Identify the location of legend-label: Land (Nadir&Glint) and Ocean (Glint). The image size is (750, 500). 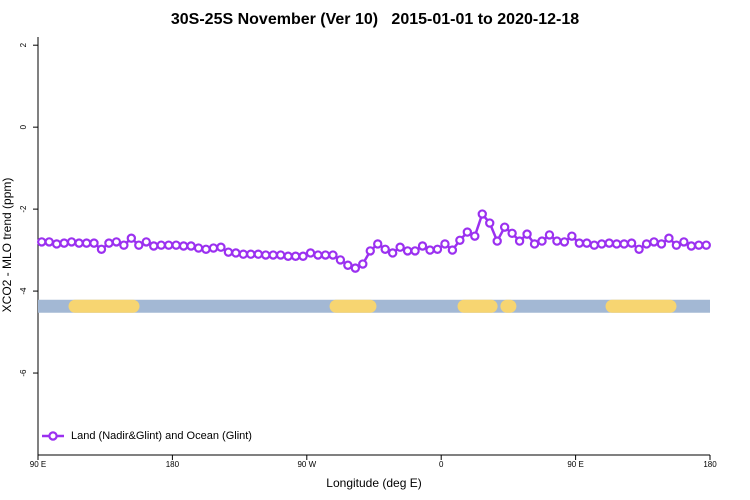
(161, 436).